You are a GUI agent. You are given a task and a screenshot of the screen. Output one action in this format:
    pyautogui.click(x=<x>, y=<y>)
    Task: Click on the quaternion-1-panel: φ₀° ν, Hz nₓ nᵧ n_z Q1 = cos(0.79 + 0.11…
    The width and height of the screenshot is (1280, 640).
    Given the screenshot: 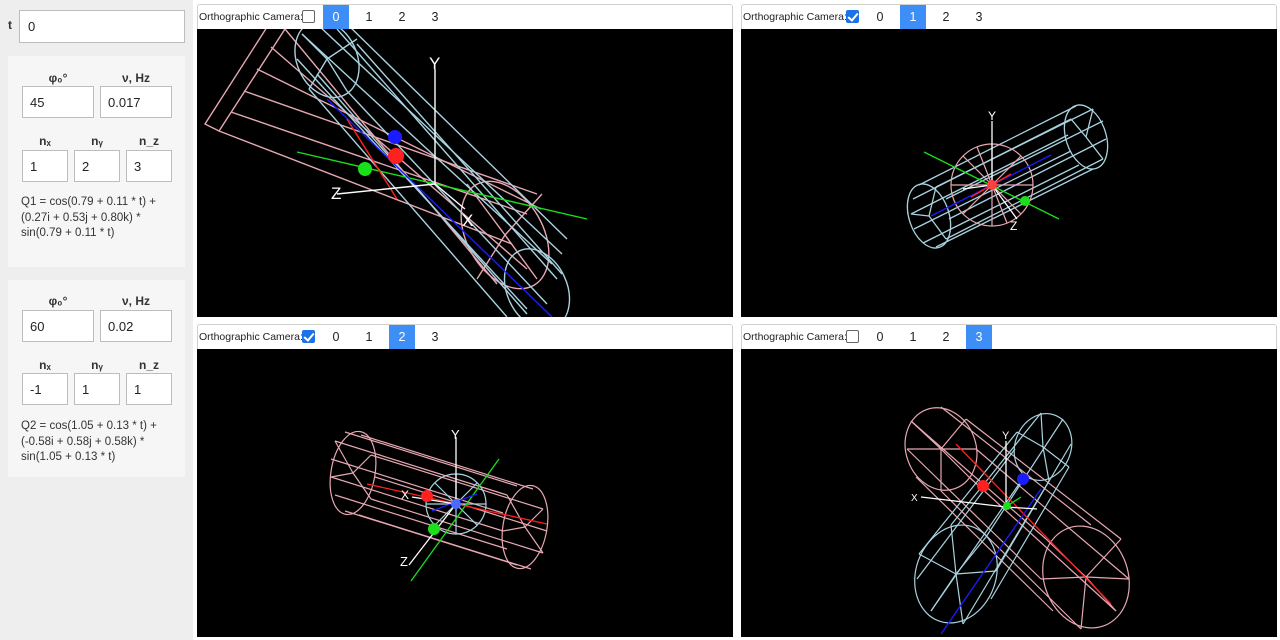 What is the action you would take?
    pyautogui.click(x=96, y=161)
    